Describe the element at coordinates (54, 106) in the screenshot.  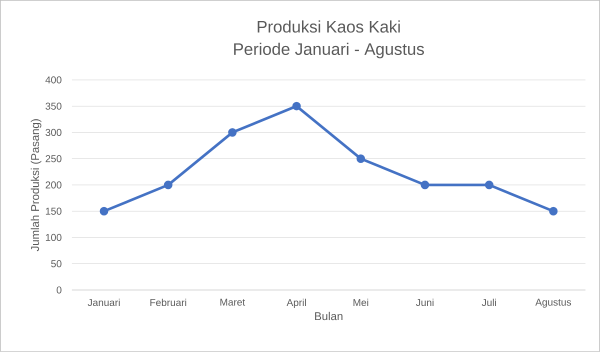
I see `y-tick-label: 350` at that location.